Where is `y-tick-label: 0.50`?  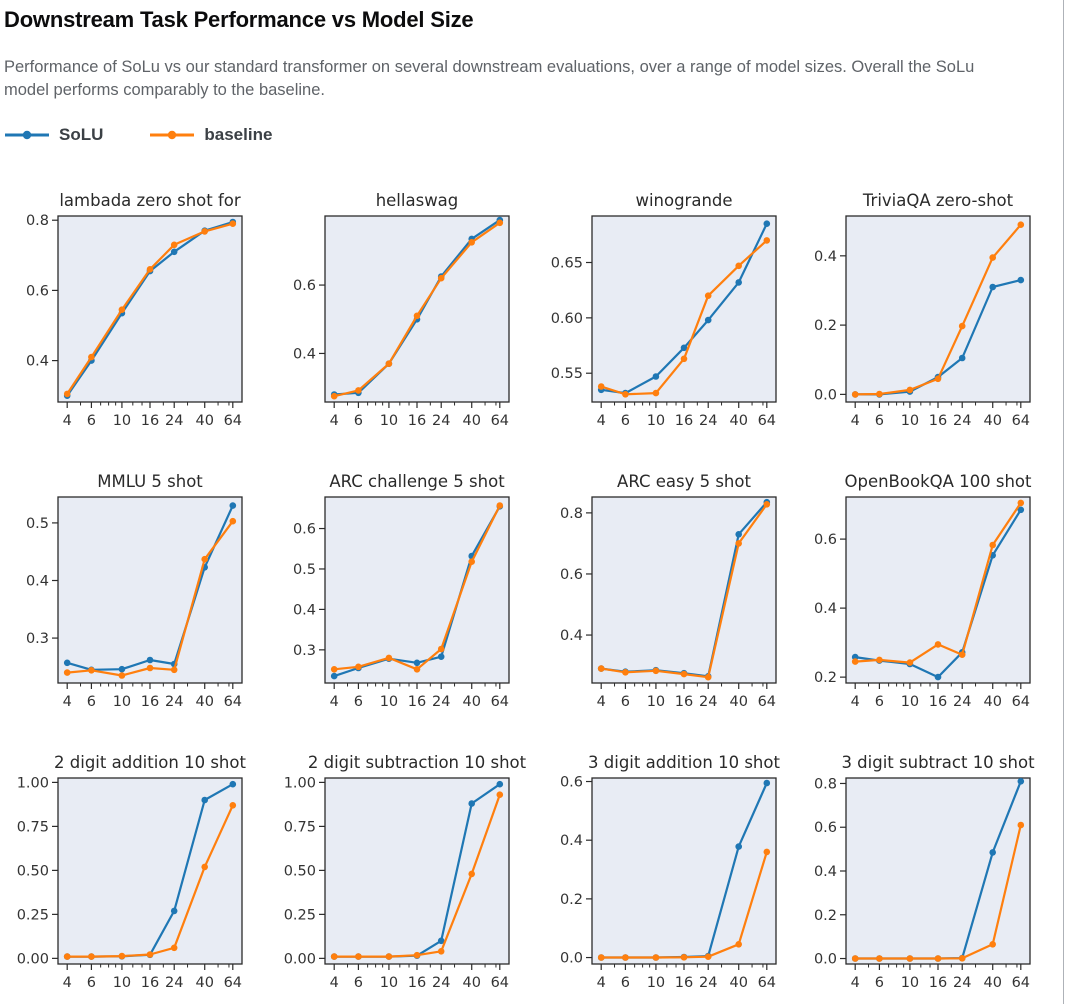 y-tick-label: 0.50 is located at coordinates (300, 871).